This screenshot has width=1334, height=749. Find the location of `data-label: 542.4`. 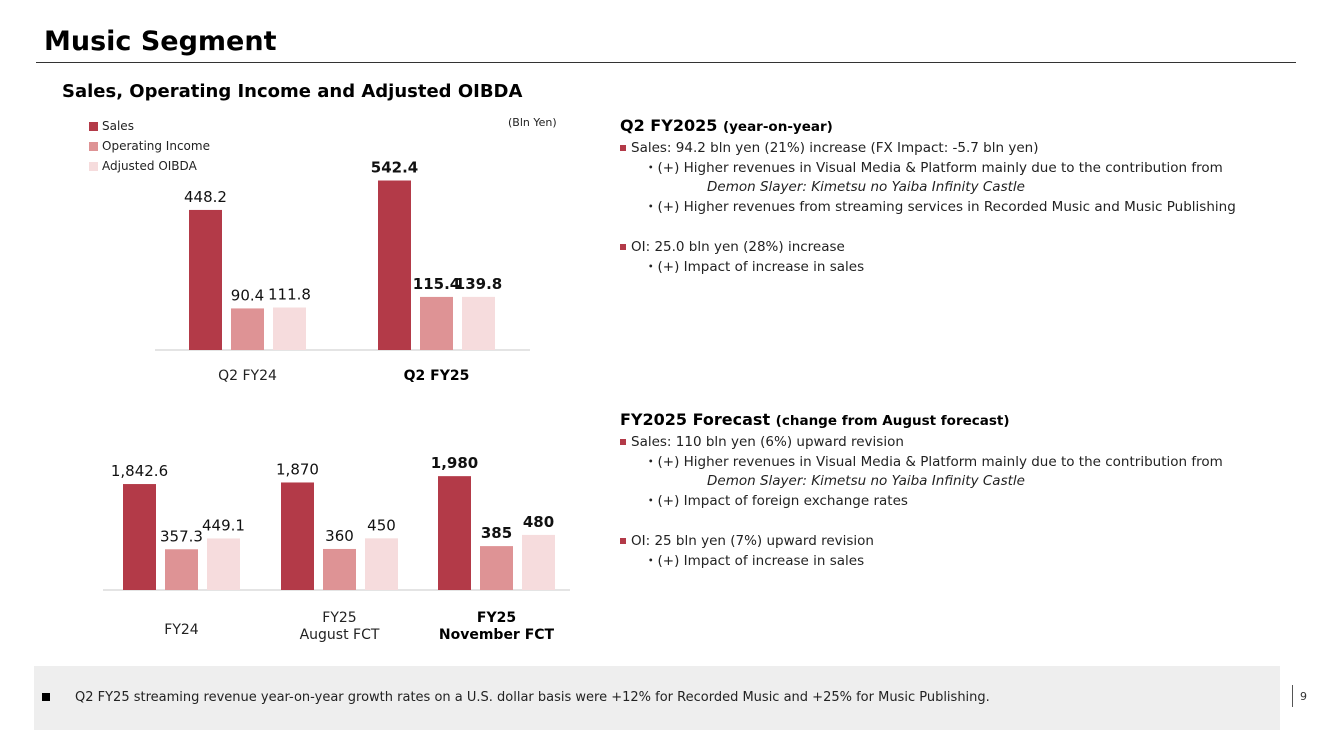

data-label: 542.4 is located at coordinates (394, 168).